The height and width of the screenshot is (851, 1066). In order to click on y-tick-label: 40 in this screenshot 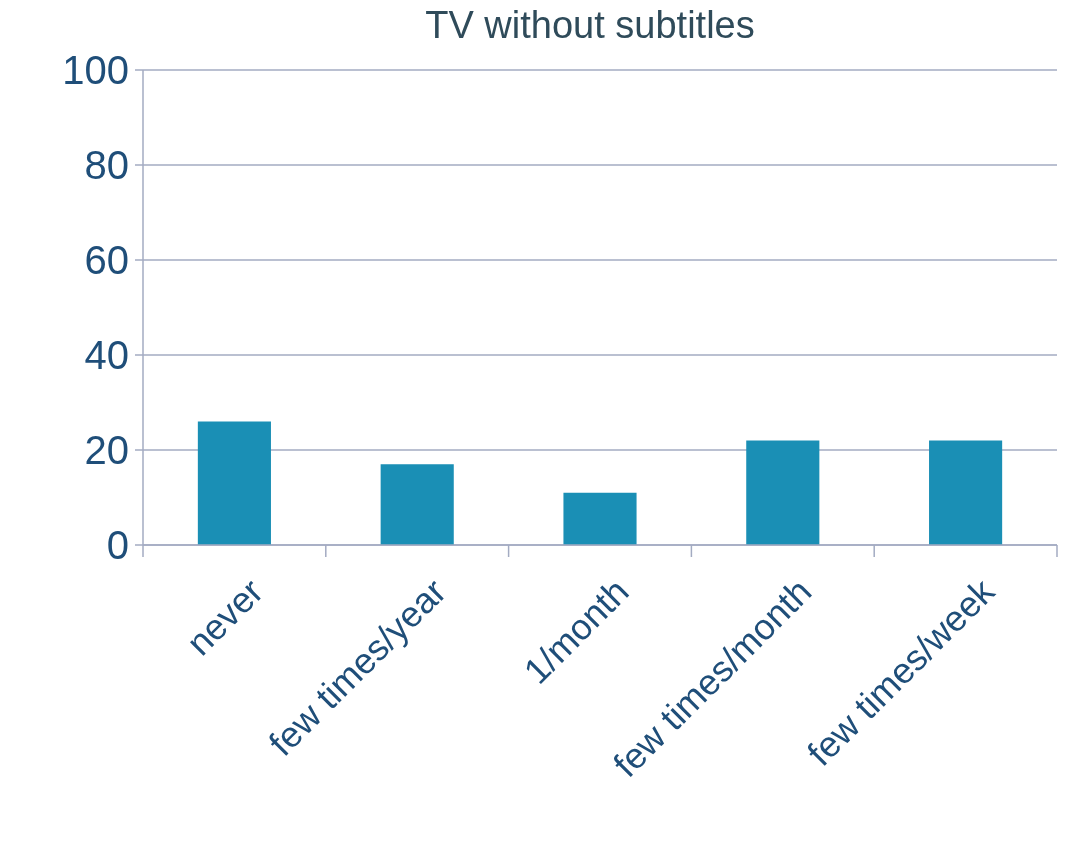, I will do `click(106, 355)`.